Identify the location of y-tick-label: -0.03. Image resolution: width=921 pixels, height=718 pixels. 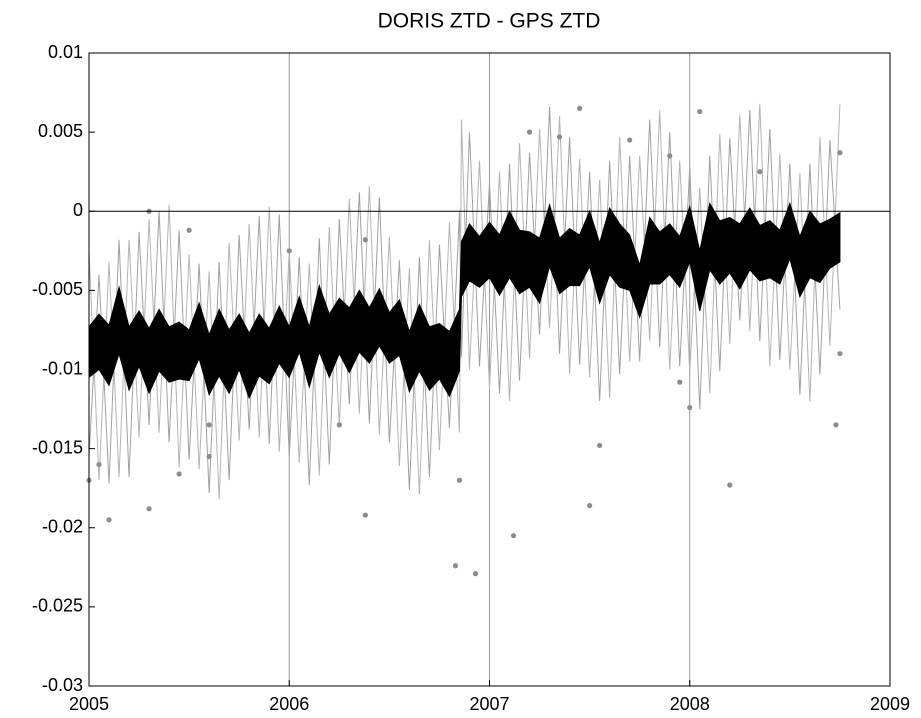
(62, 685).